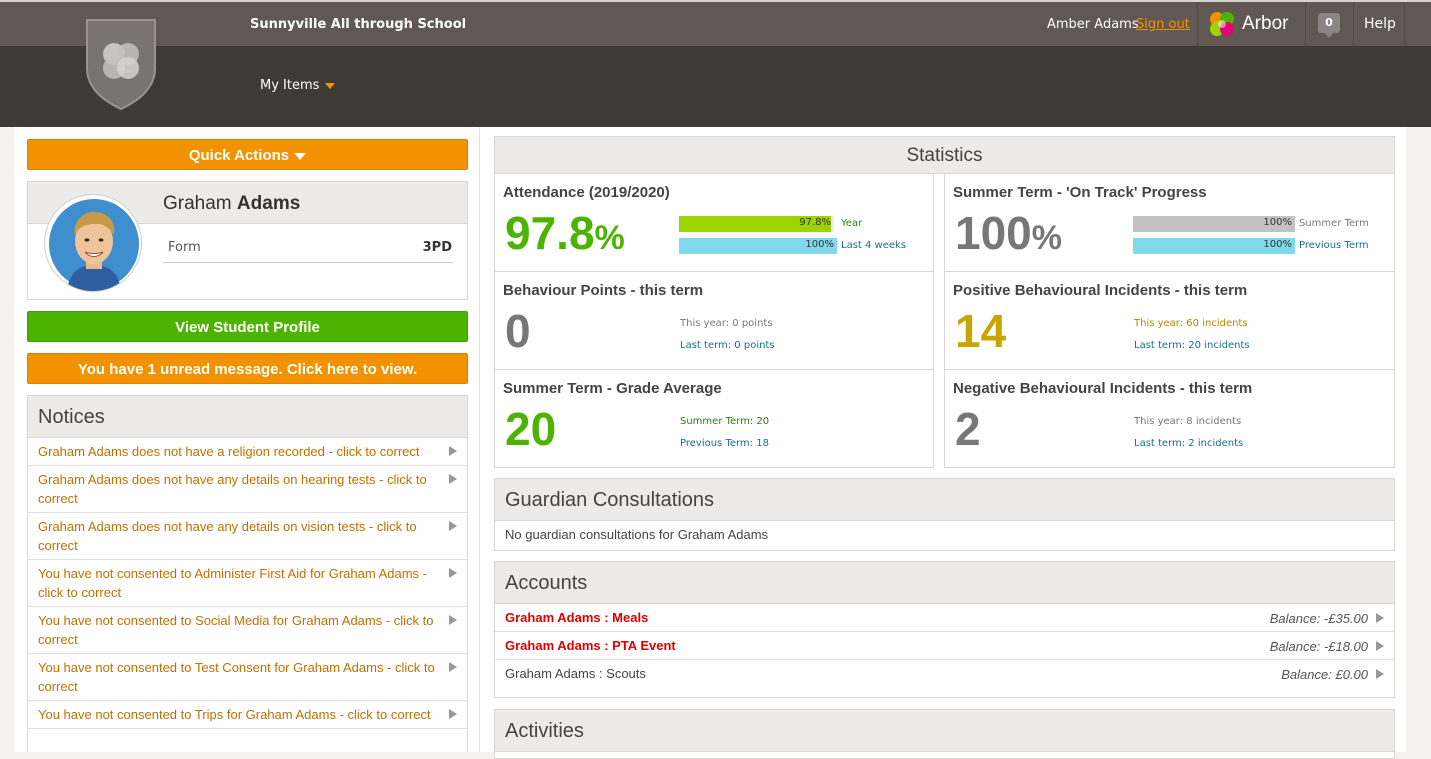  I want to click on school-crest-logo, so click(121, 64).